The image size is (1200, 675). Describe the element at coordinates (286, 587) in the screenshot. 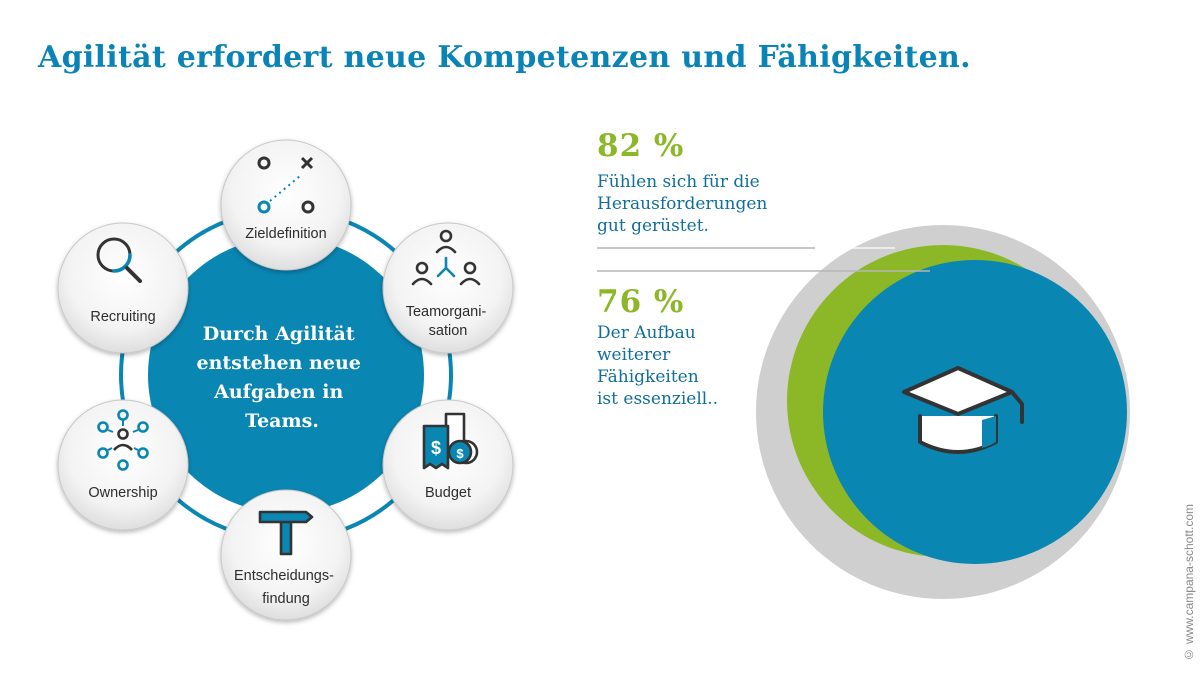

I see `node-label: Entscheidungs- findung` at that location.